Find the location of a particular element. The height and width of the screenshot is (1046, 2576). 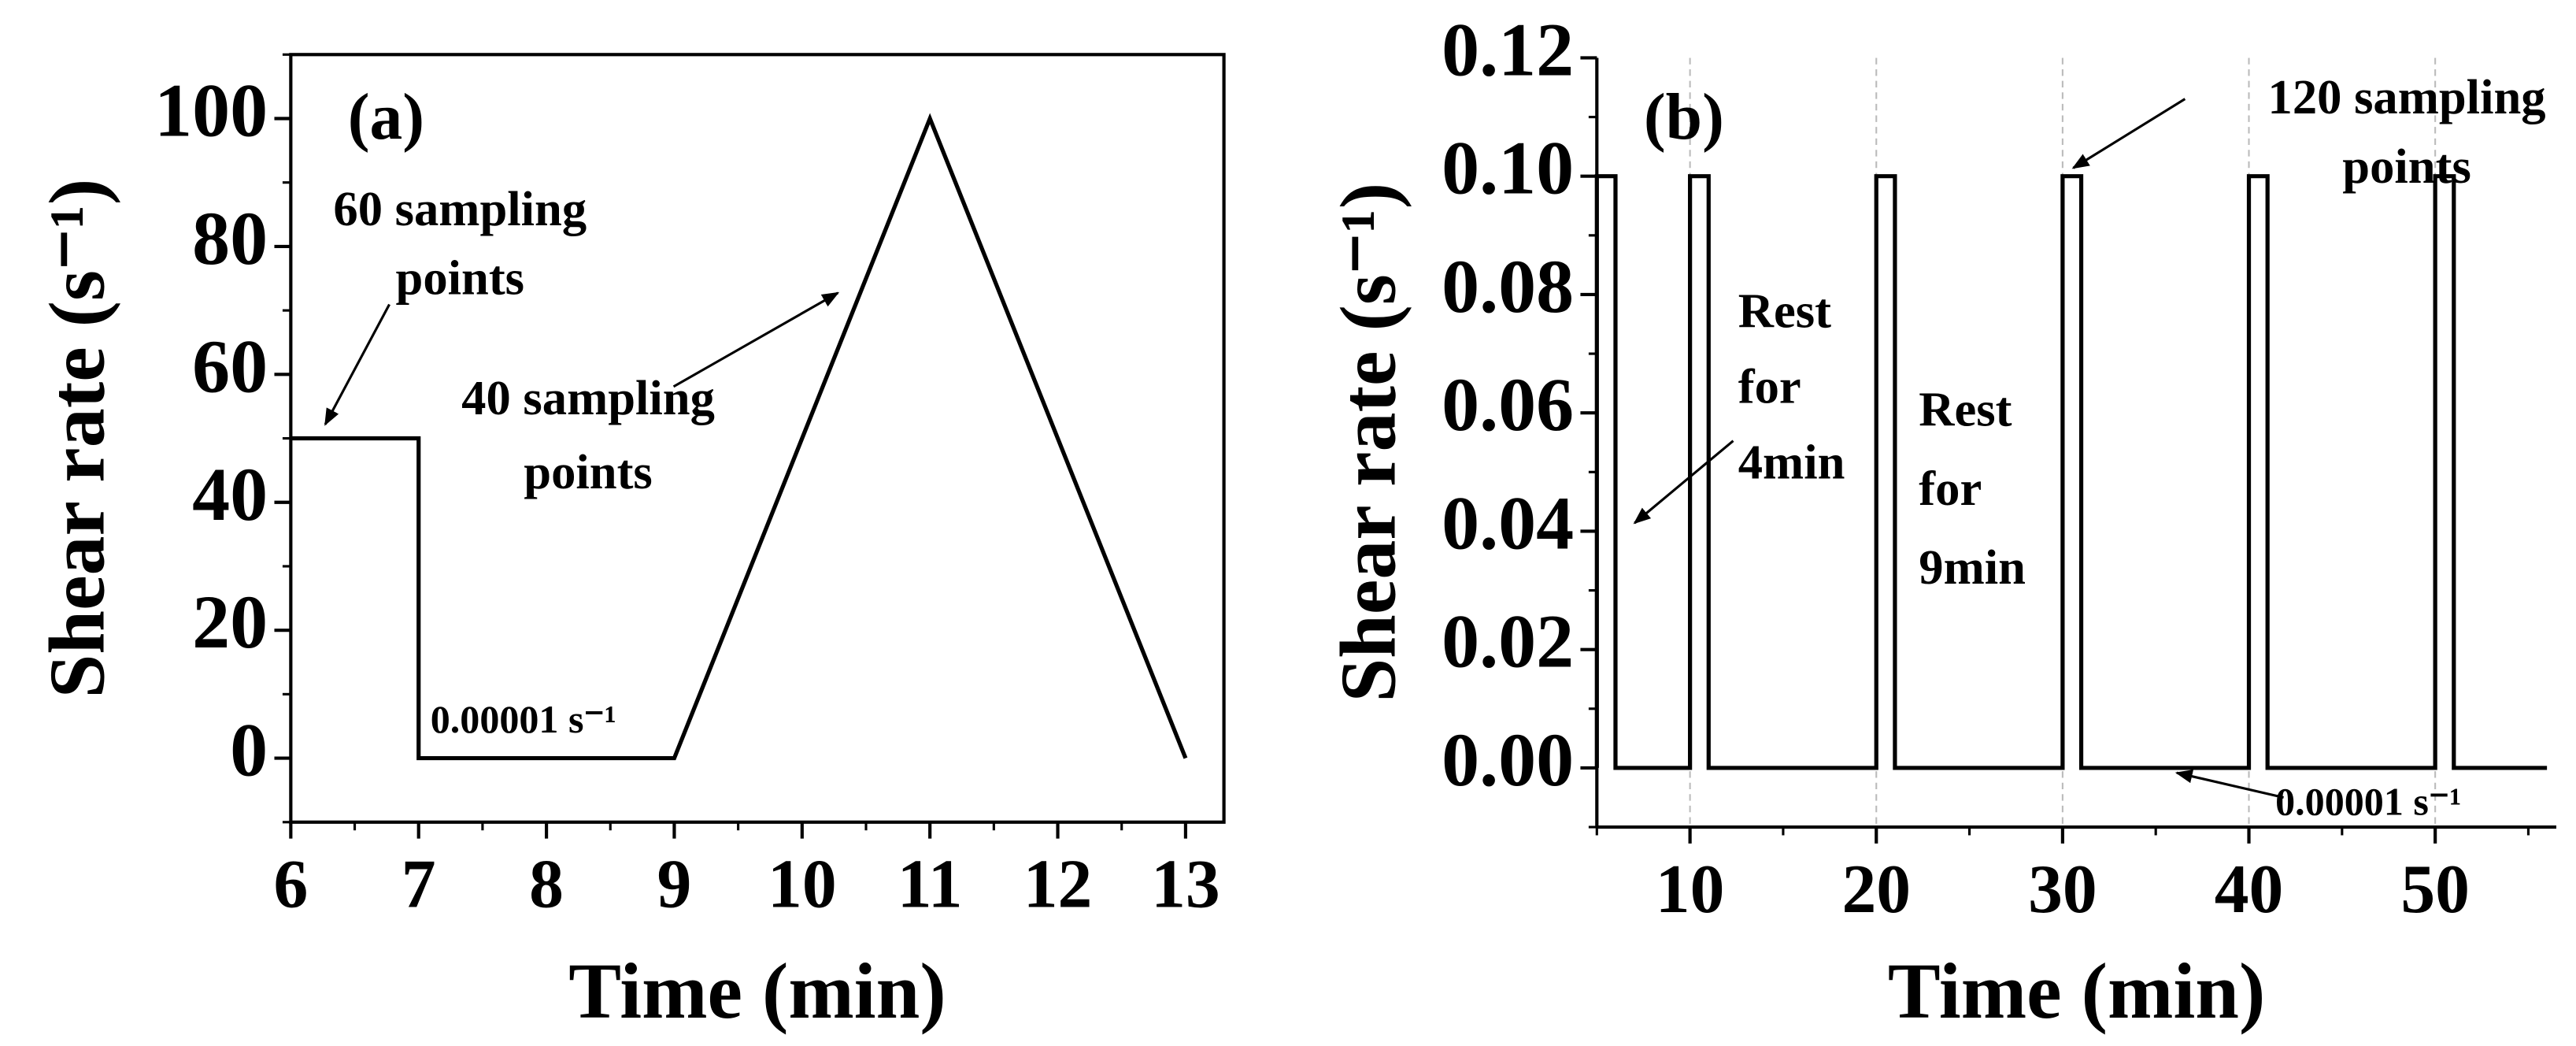

y-tick-label: 60 is located at coordinates (230, 366).